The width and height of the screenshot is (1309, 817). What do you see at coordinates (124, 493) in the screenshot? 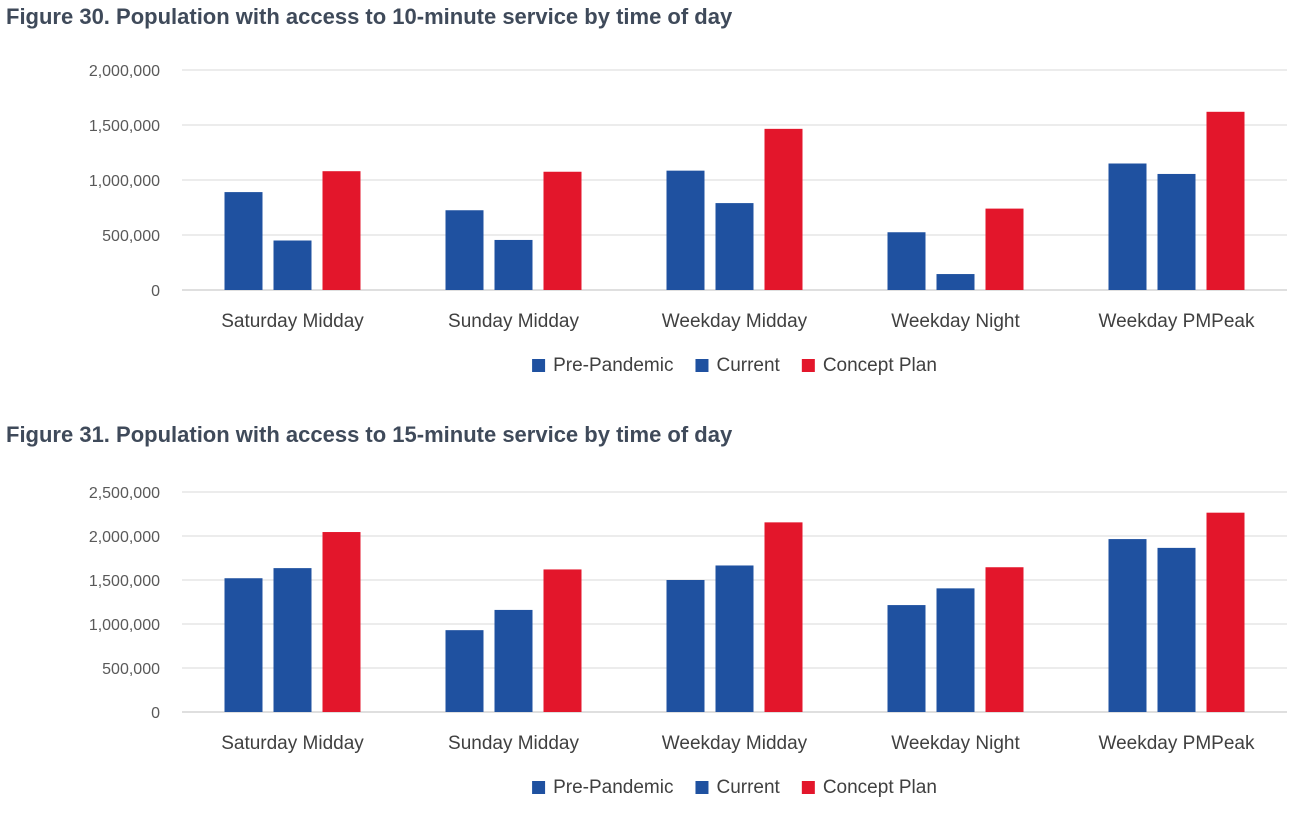
I see `y-tick-label: 2,500,000` at bounding box center [124, 493].